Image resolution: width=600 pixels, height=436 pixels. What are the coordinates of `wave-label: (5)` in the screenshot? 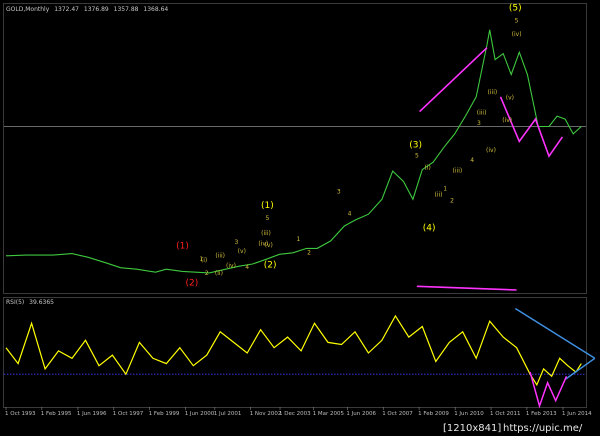 It's located at (515, 9).